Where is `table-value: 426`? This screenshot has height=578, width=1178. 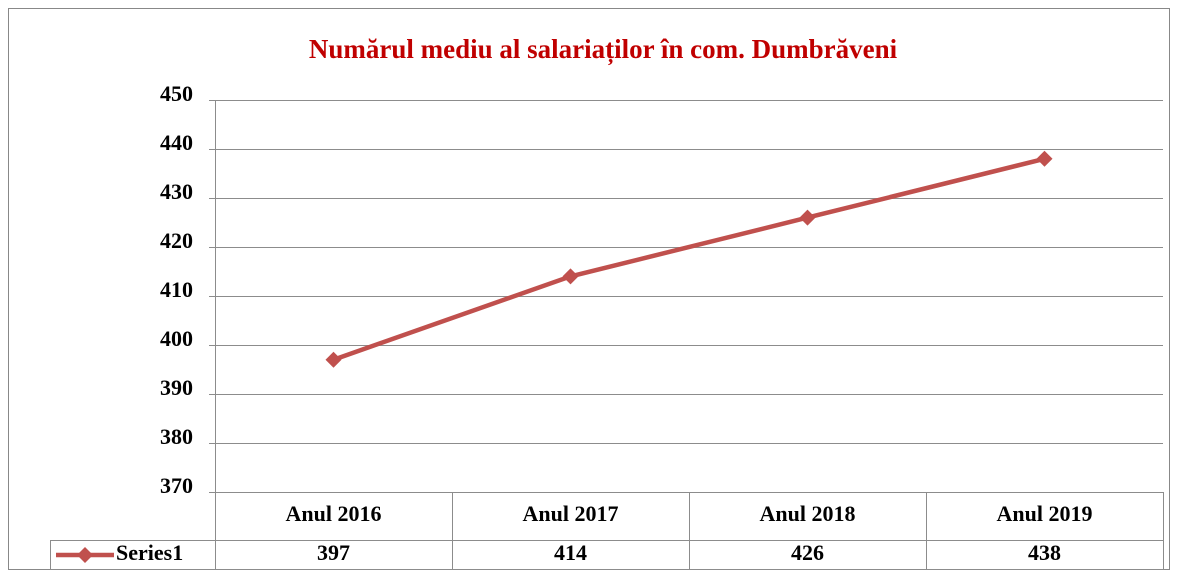
table-value: 426 is located at coordinates (807, 552).